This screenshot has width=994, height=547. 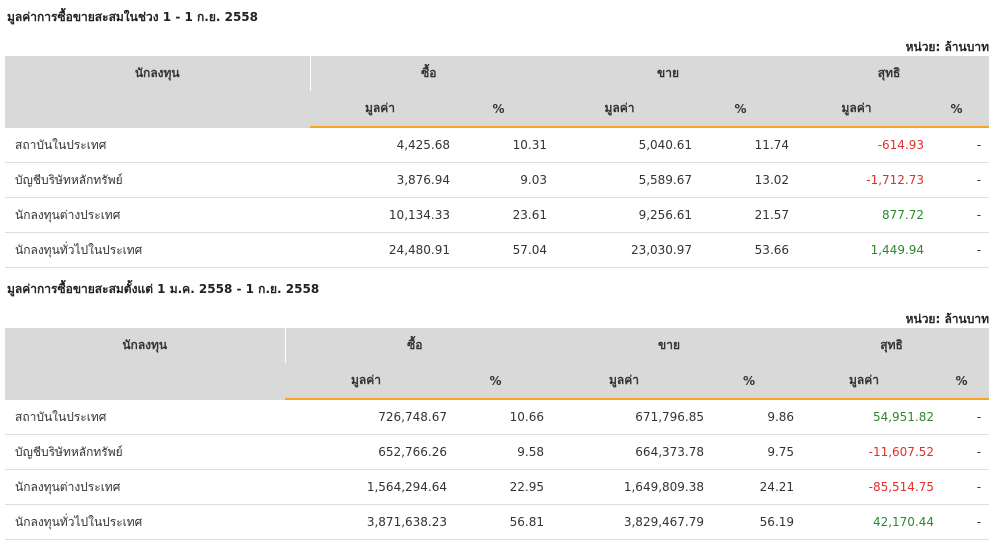 I want to click on sell-percent: 53.66, so click(x=741, y=250).